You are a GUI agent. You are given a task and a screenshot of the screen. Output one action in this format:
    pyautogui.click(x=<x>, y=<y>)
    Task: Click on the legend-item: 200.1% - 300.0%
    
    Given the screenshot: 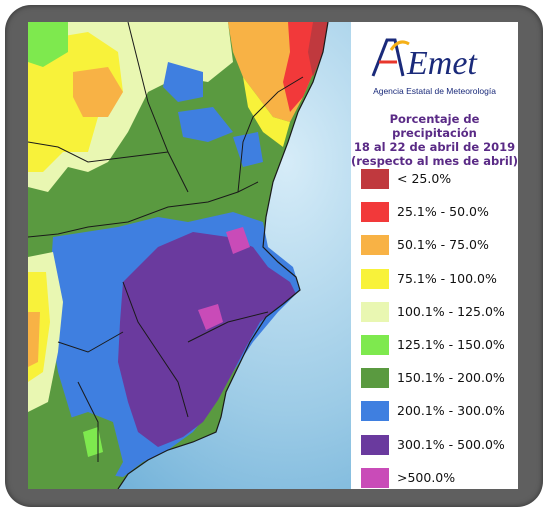 What is the action you would take?
    pyautogui.click(x=439, y=417)
    